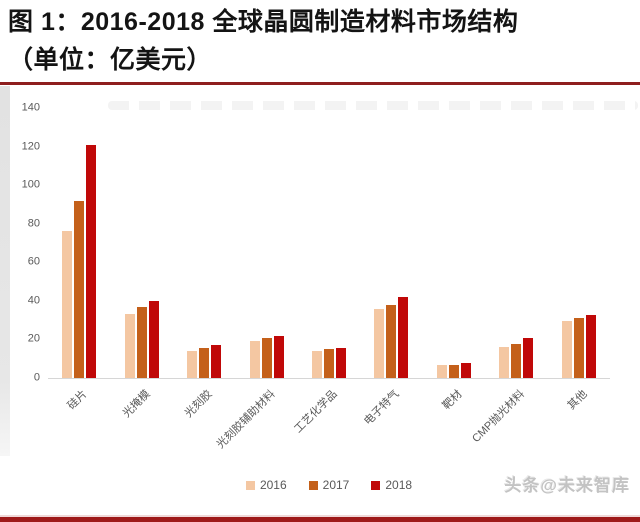  What do you see at coordinates (33, 300) in the screenshot?
I see `y-tick-label: 40` at bounding box center [33, 300].